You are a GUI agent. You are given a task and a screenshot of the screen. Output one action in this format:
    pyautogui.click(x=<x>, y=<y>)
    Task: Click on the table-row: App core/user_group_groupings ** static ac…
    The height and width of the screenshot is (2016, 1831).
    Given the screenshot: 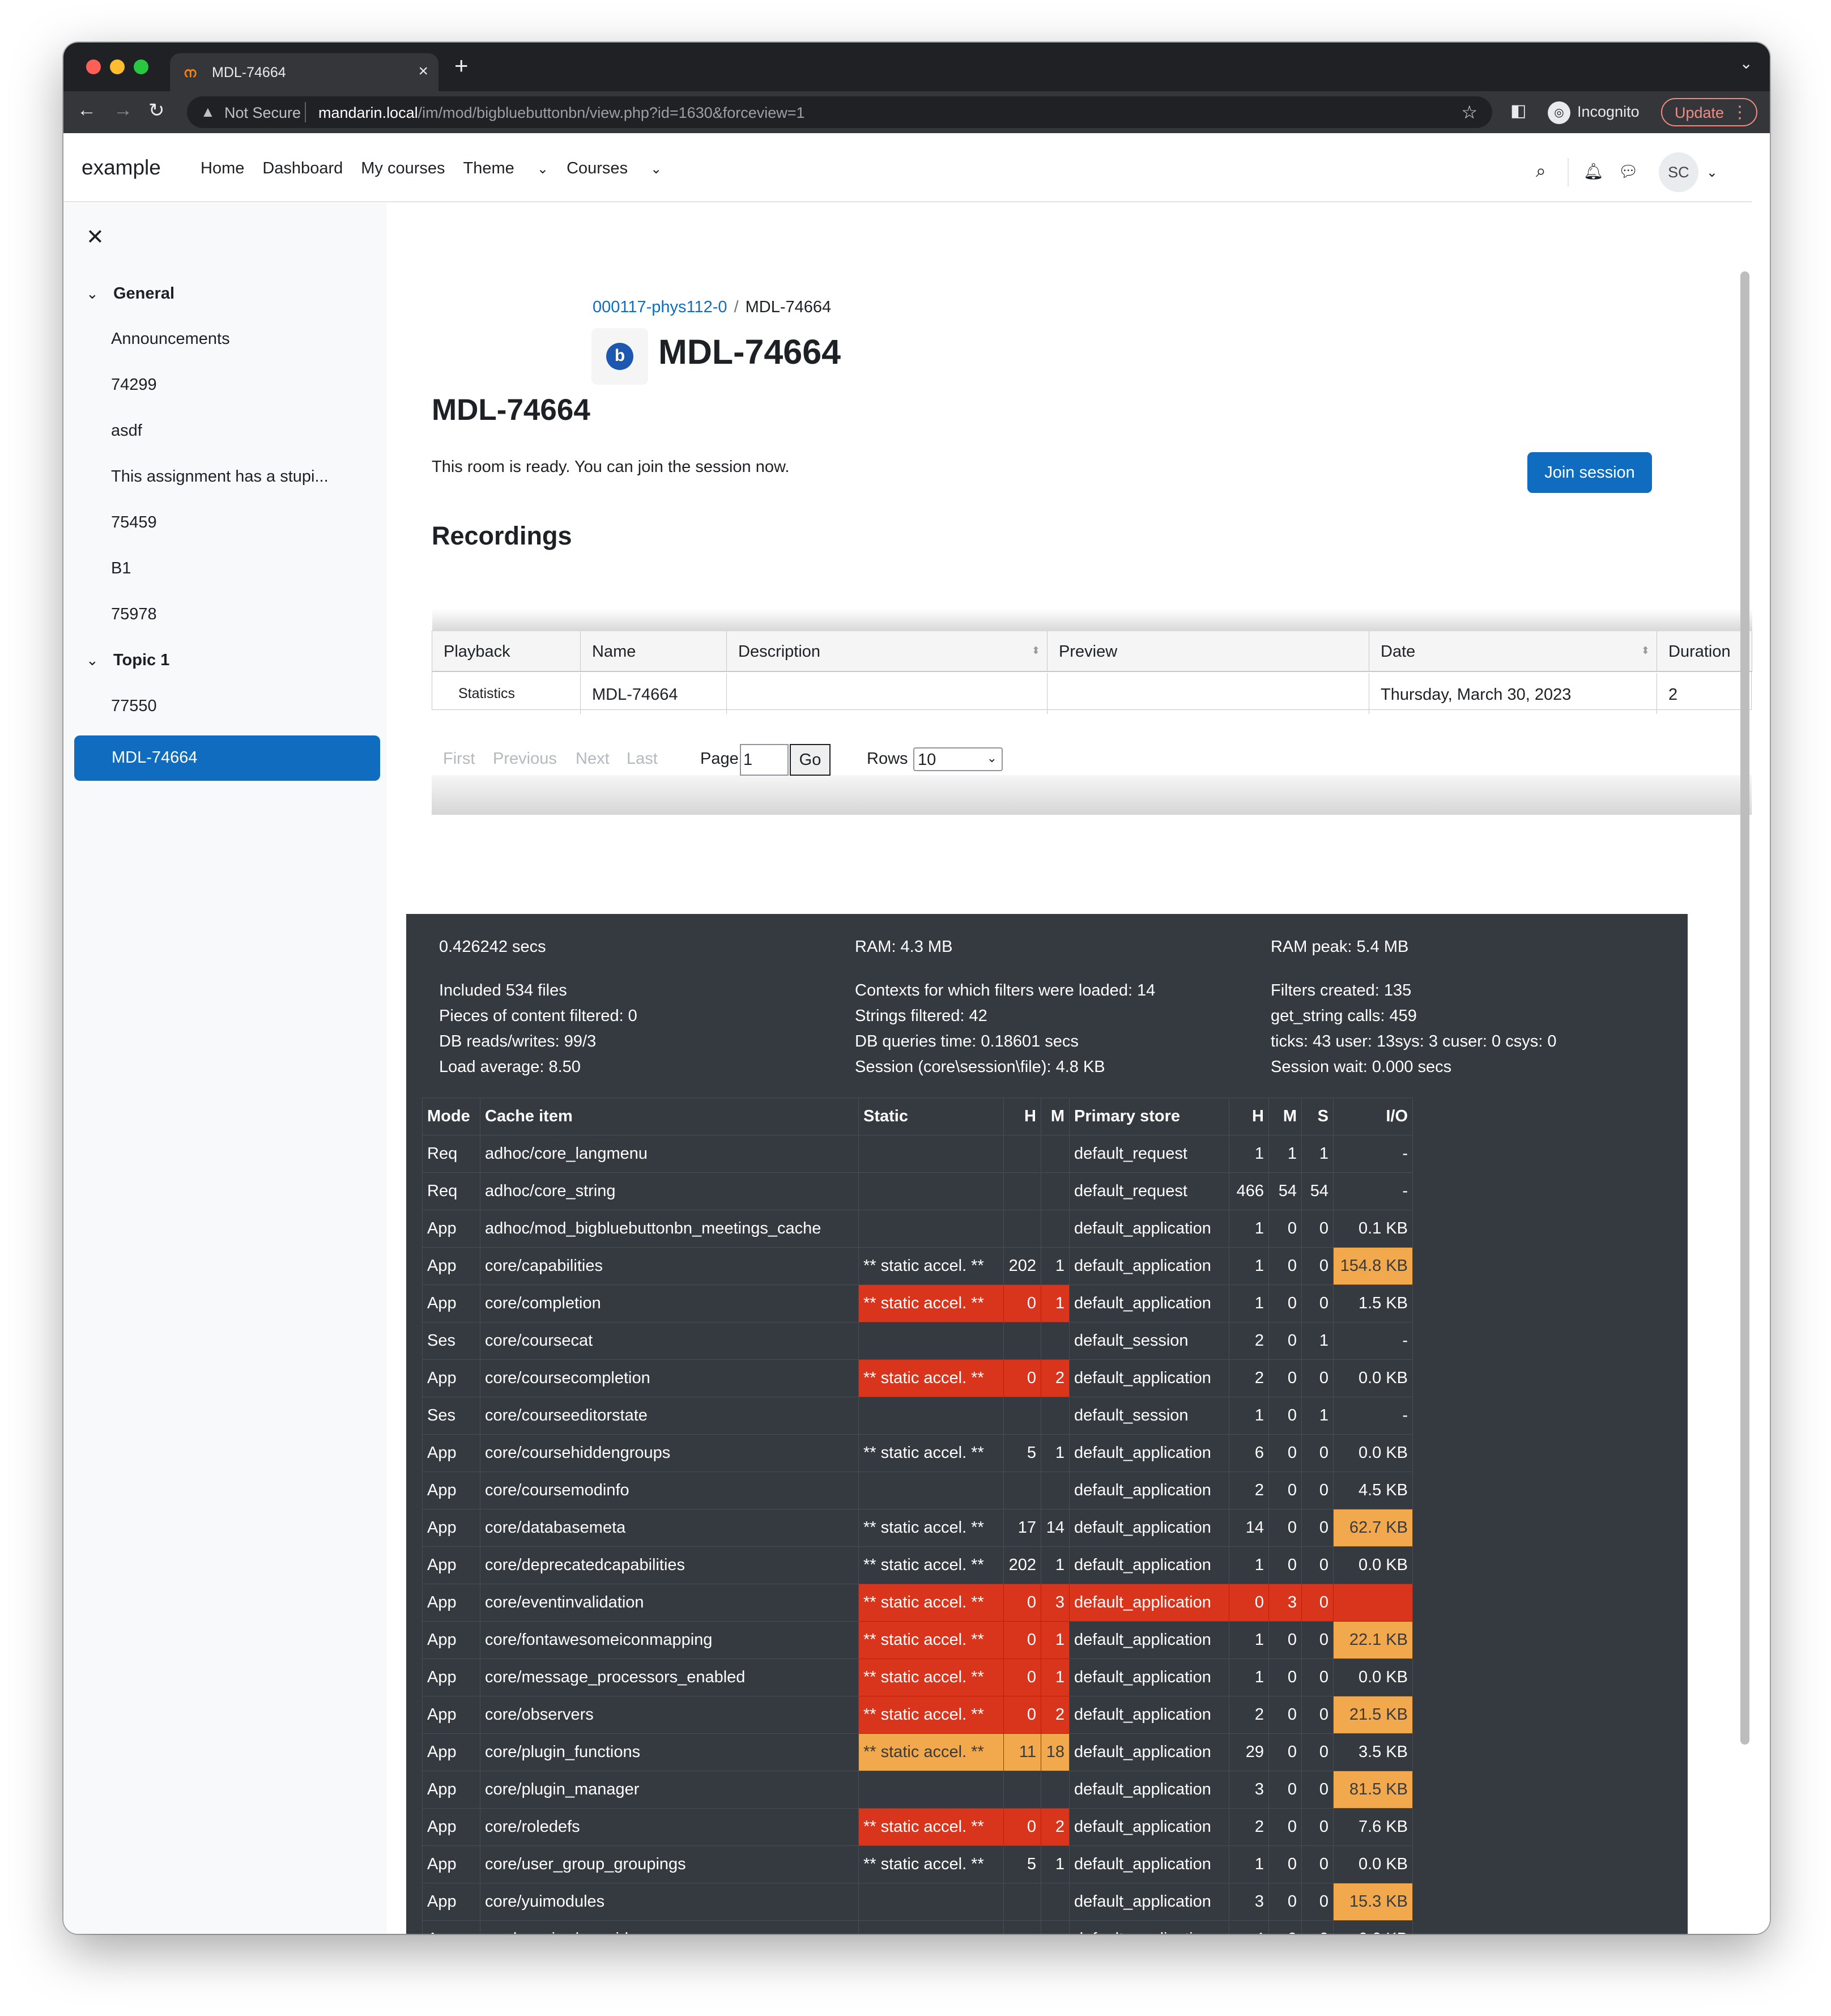 What is the action you would take?
    pyautogui.click(x=917, y=1864)
    